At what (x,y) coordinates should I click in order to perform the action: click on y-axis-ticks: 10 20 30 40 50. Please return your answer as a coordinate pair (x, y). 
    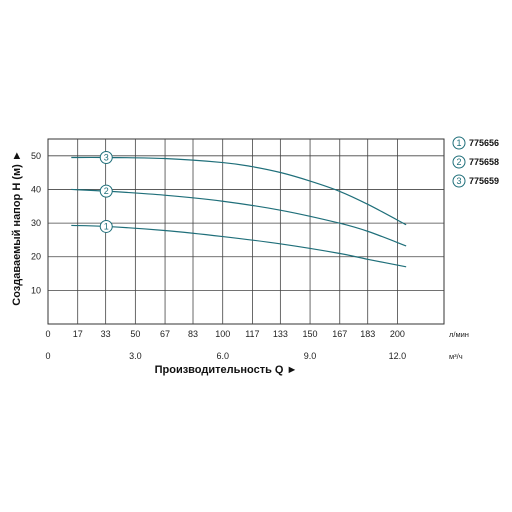
    Looking at the image, I should click on (36, 223).